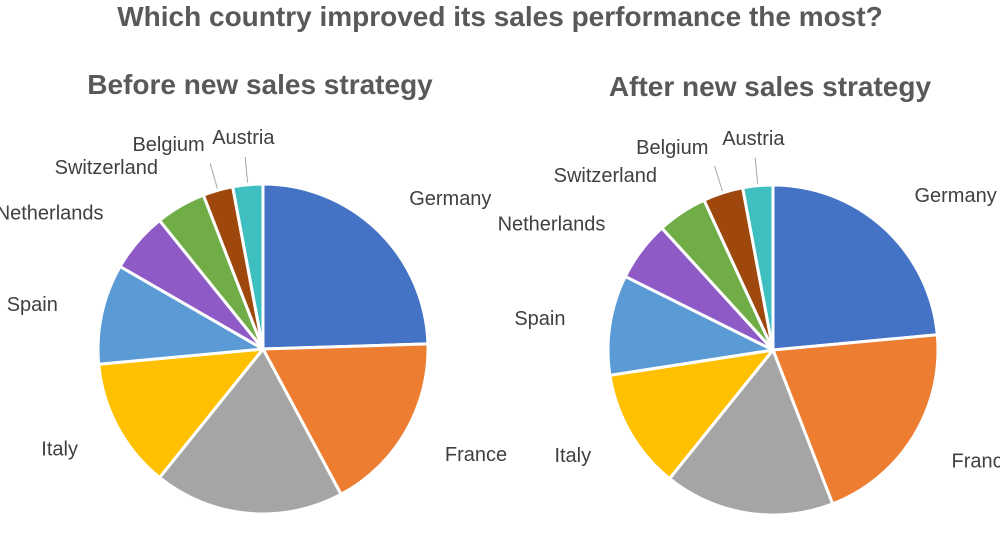 This screenshot has height=548, width=1000. Describe the element at coordinates (539, 319) in the screenshot. I see `after-label-spain: Spain` at that location.